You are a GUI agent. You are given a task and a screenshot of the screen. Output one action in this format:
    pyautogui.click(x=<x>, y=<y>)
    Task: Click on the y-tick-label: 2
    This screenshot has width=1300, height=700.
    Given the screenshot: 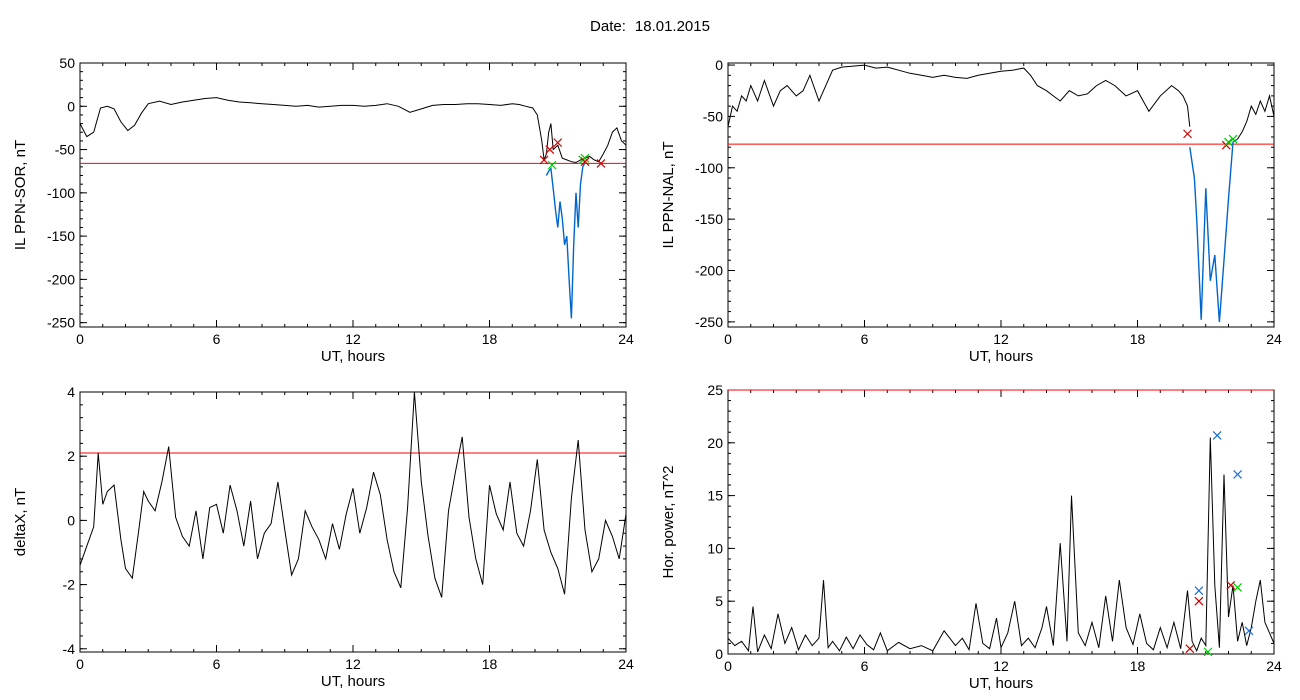 What is the action you would take?
    pyautogui.click(x=71, y=456)
    